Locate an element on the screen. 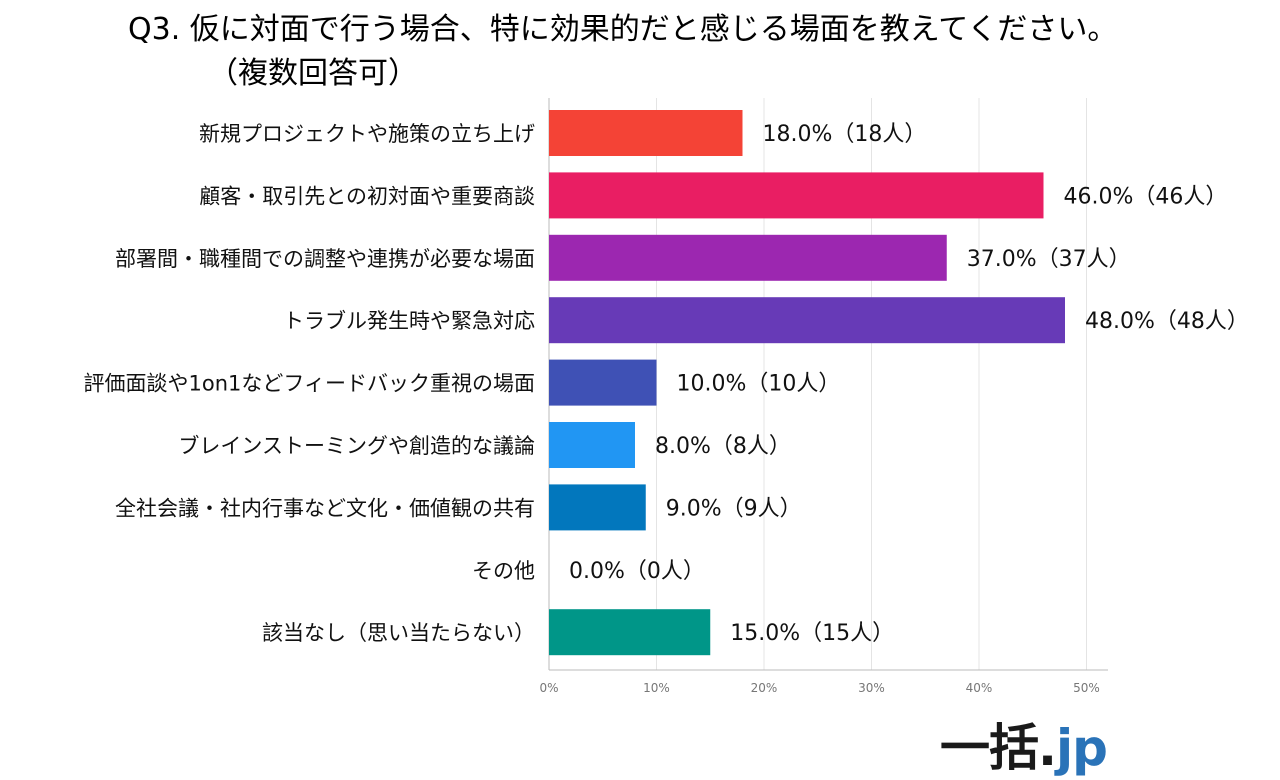  x-tick-label: 10% is located at coordinates (656, 688).